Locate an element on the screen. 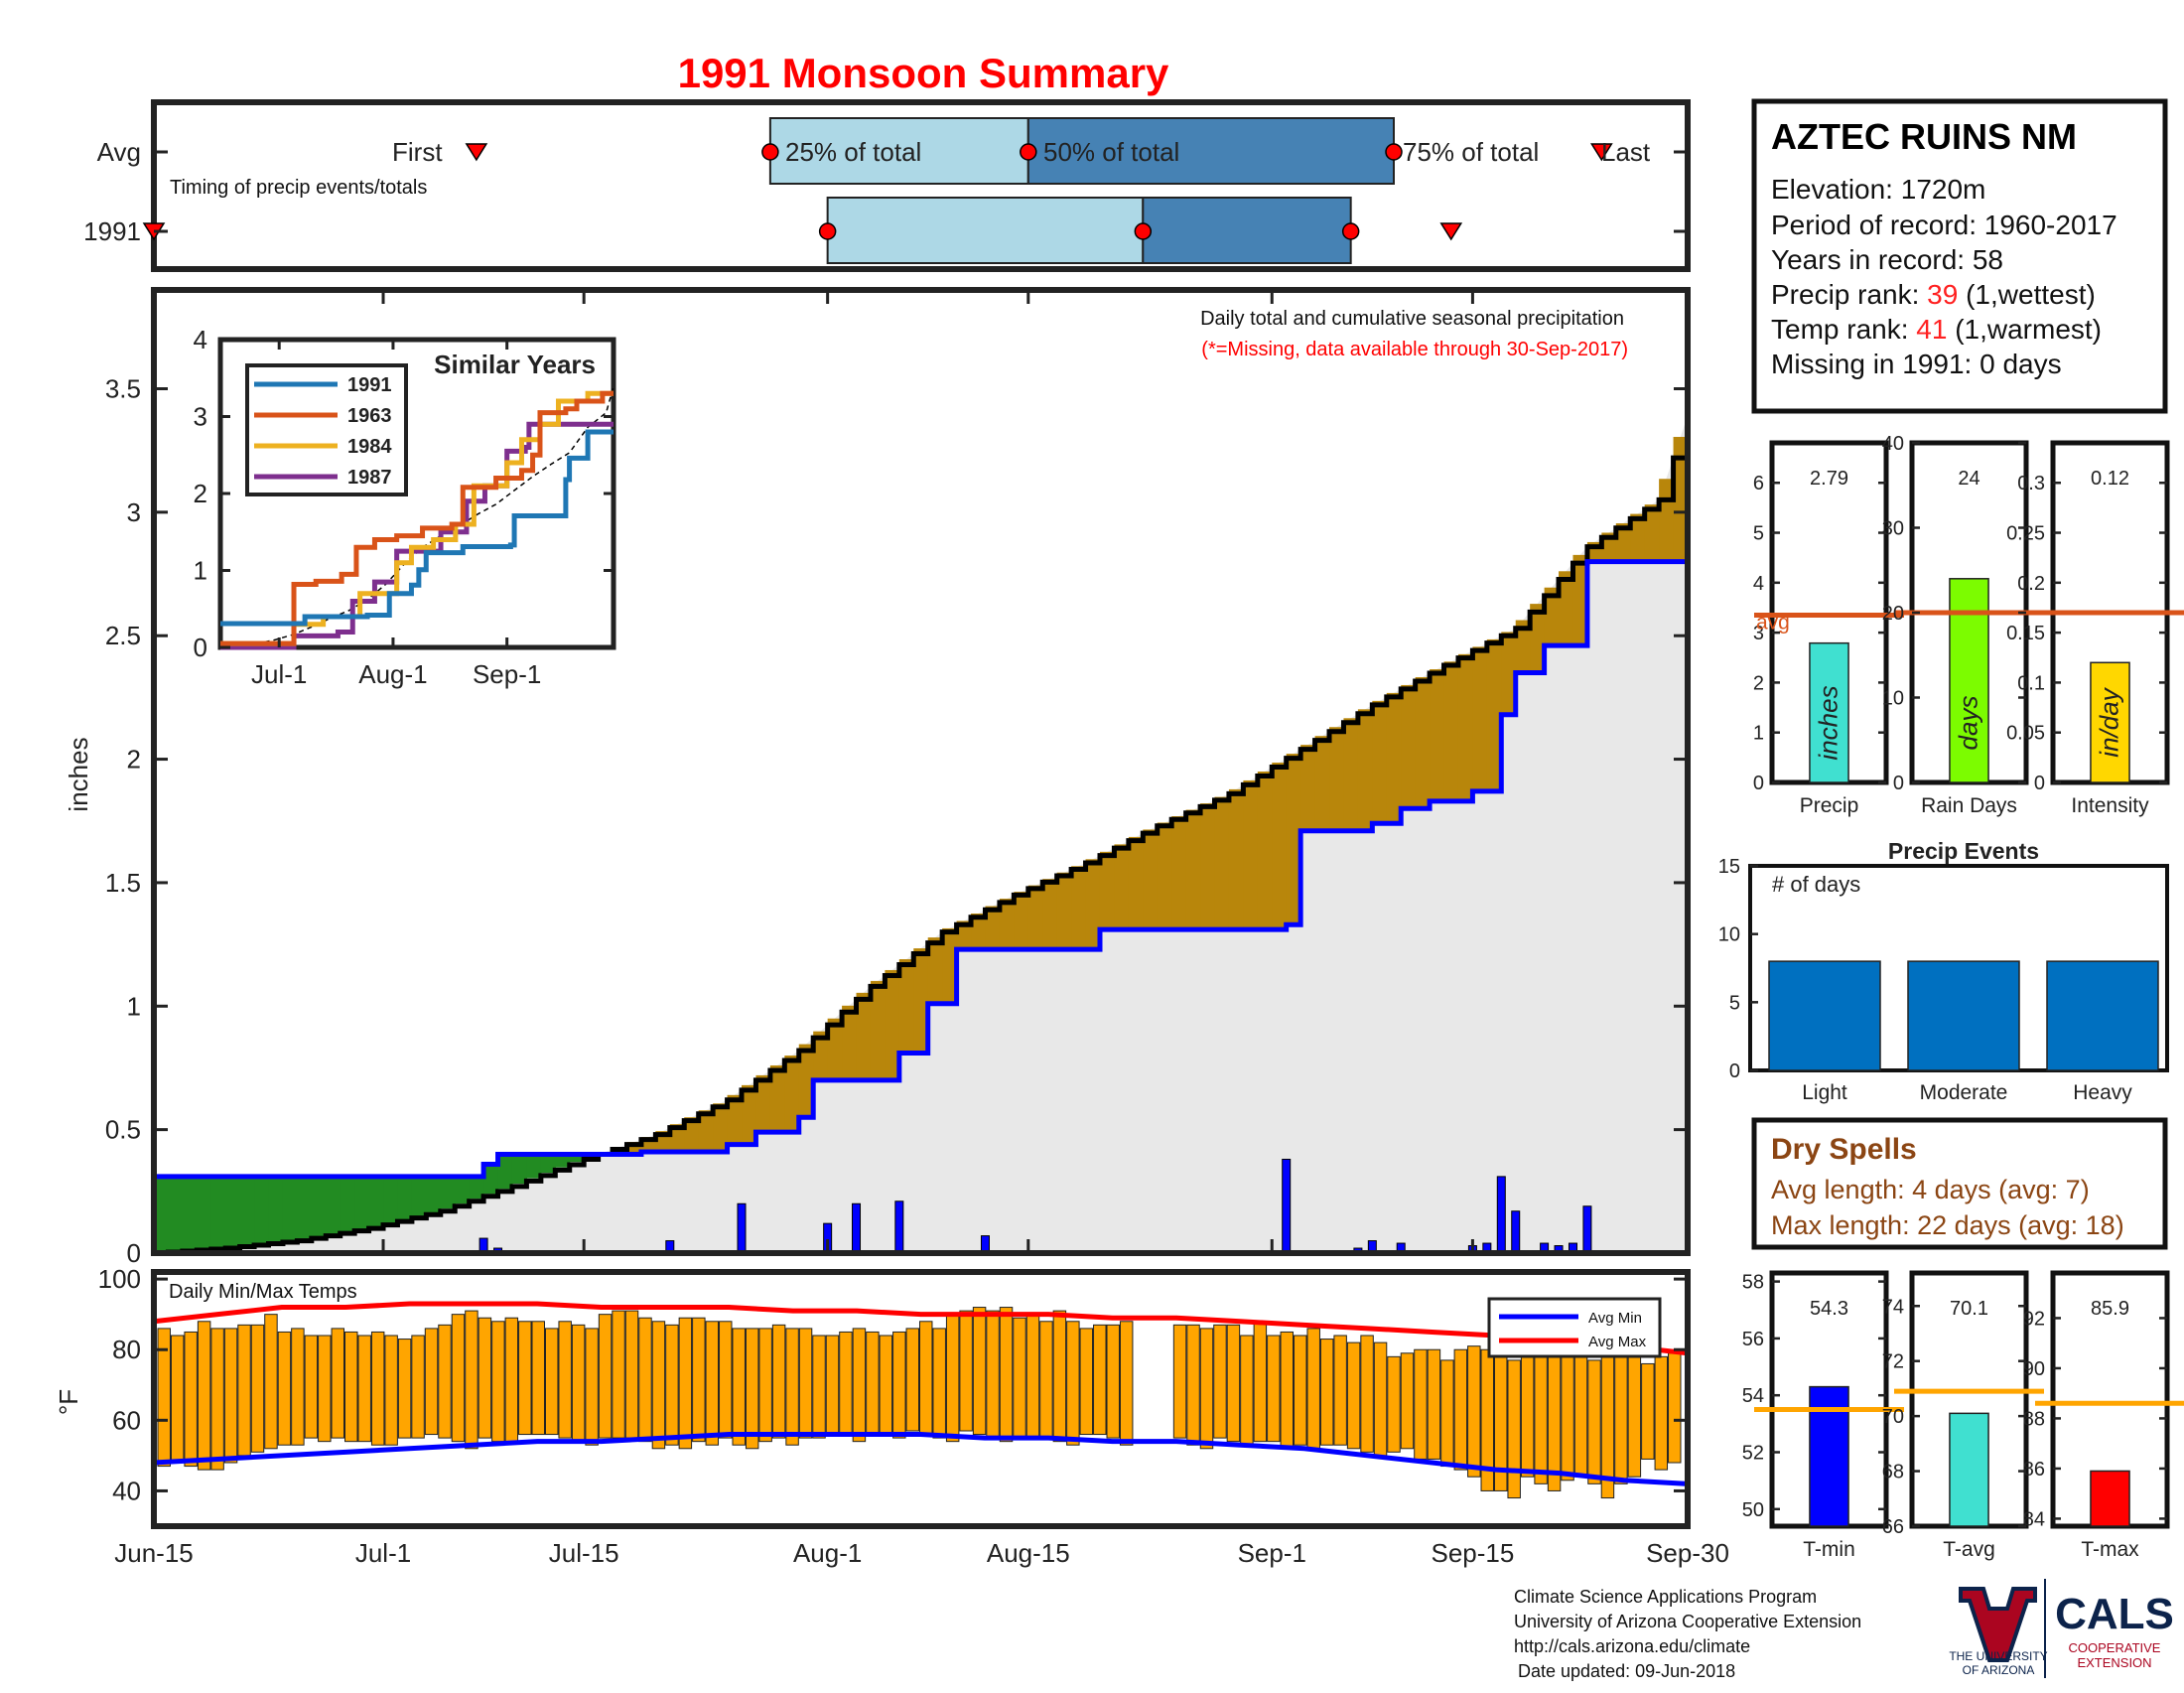 The image size is (2184, 1693). tavg-stat-bar is located at coordinates (1969, 1469).